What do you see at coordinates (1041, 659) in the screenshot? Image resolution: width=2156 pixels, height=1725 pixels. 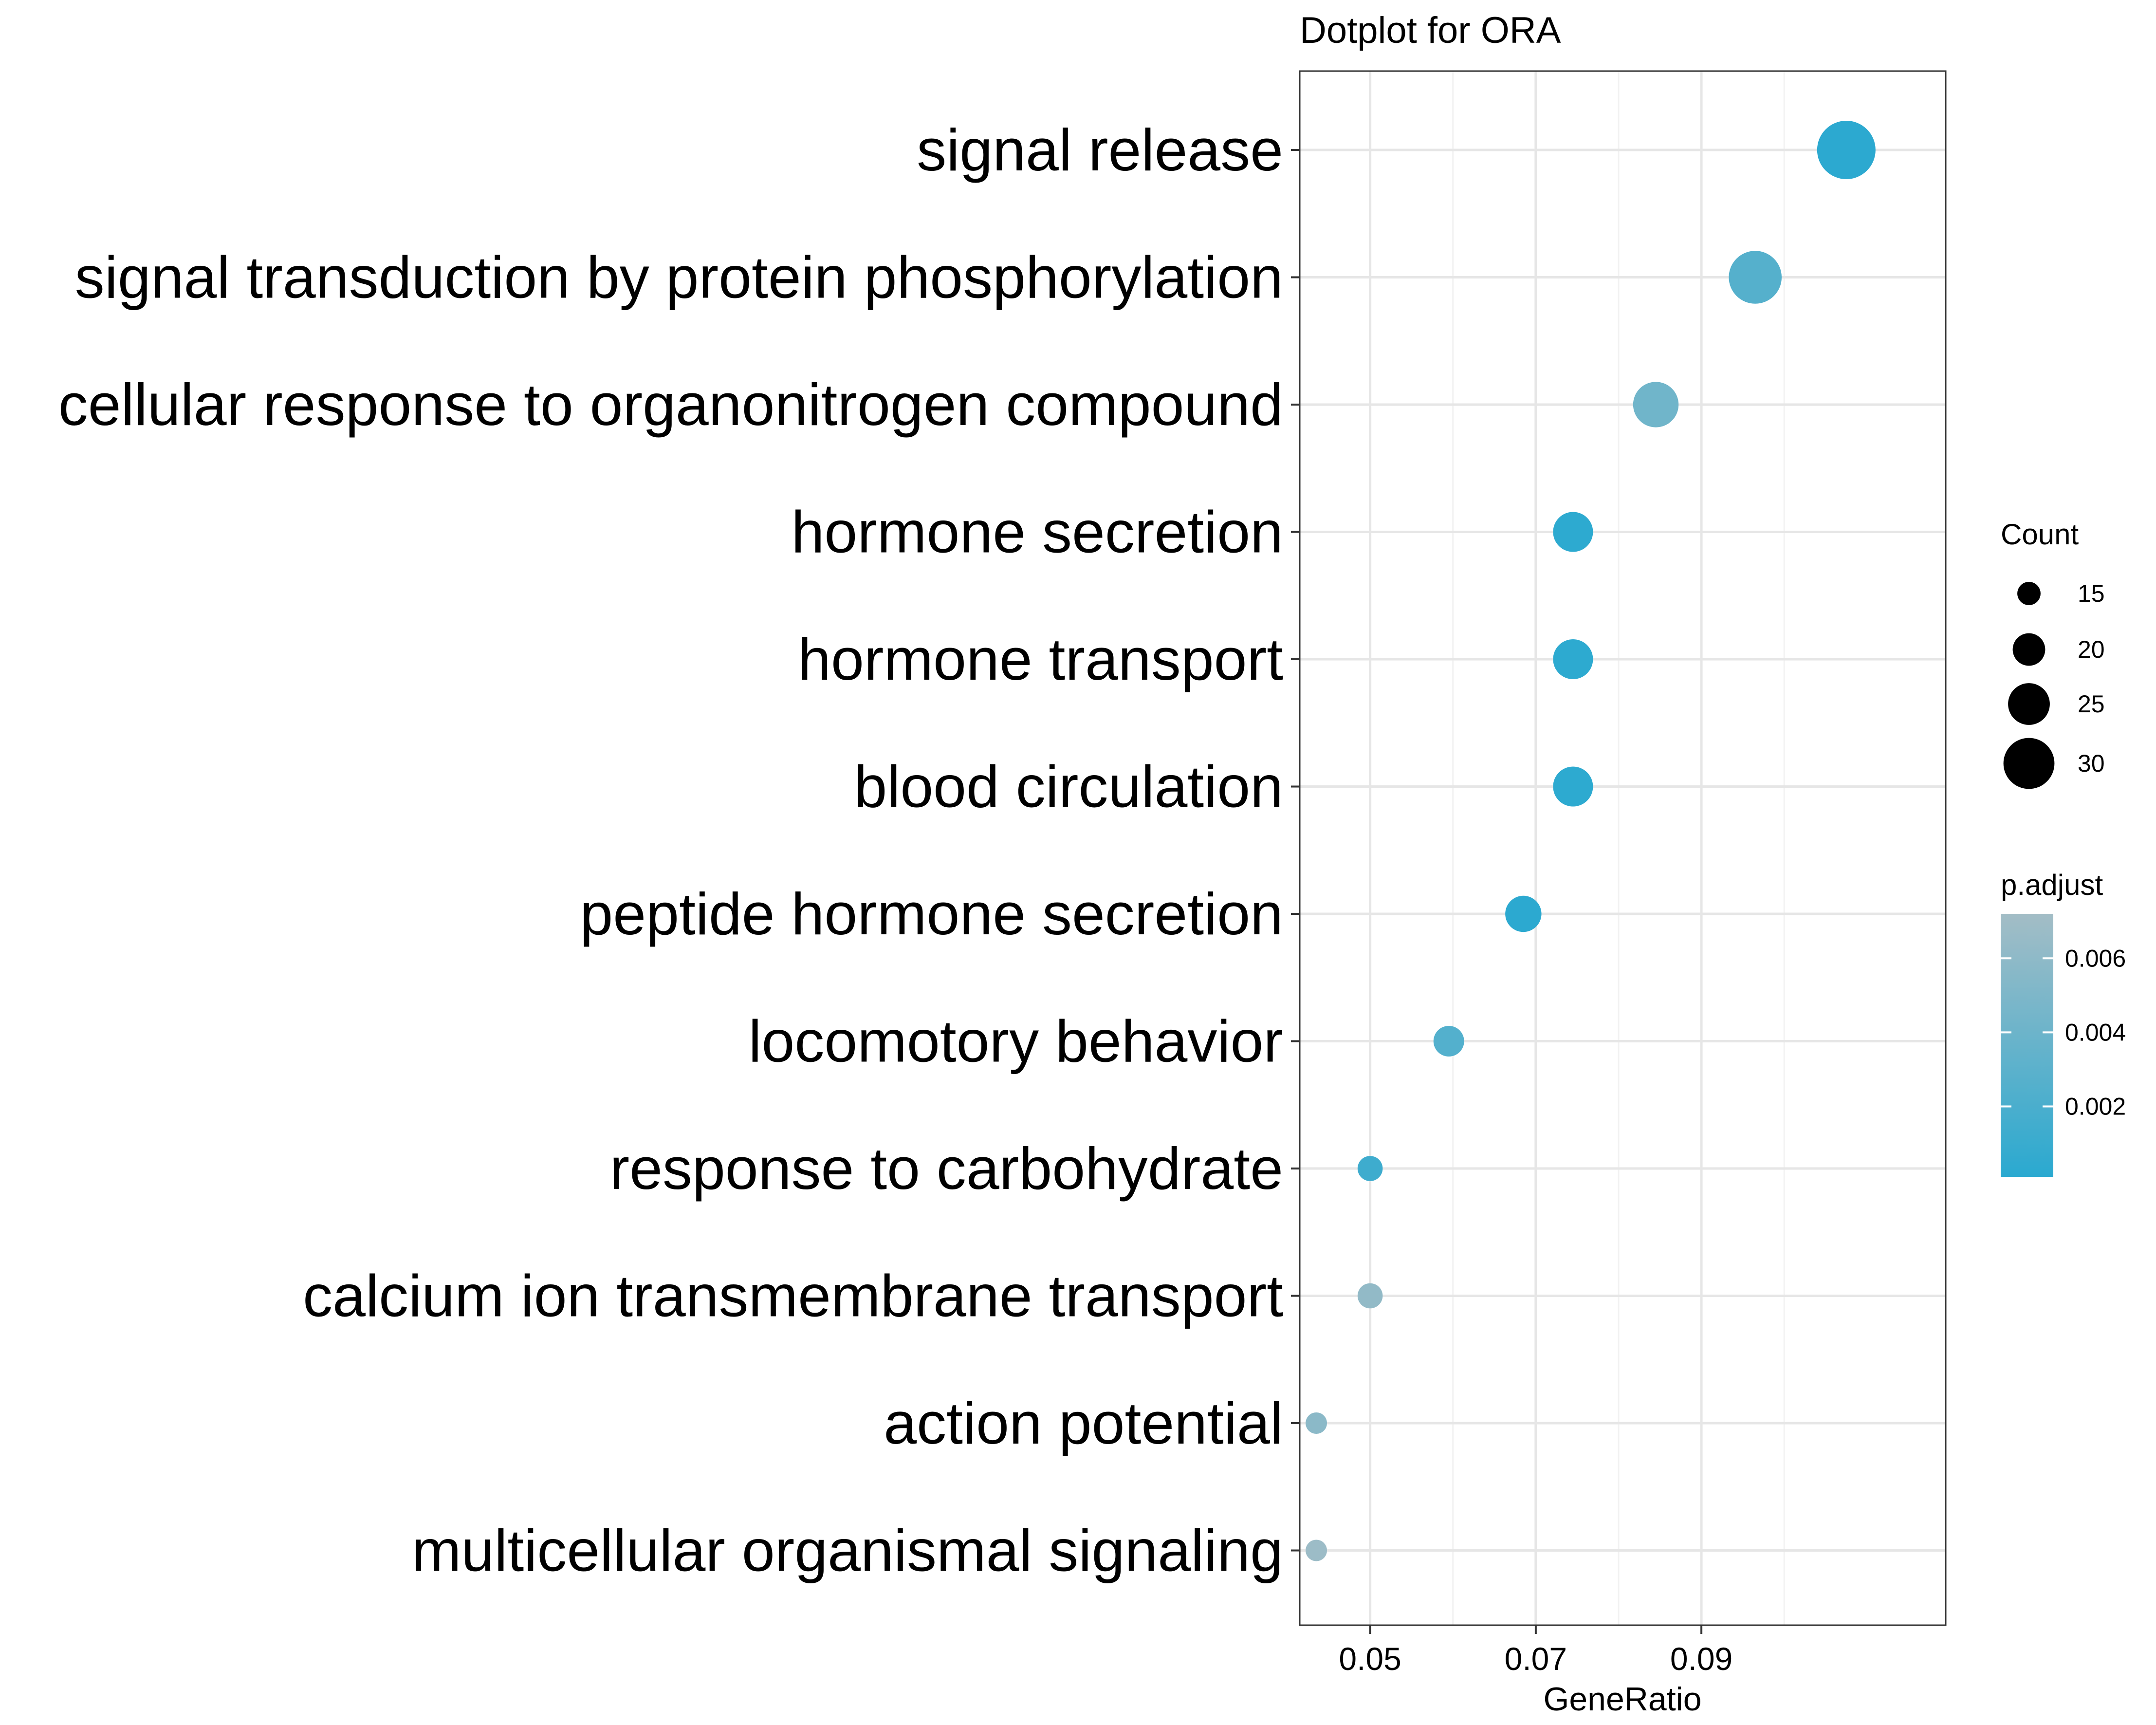 I see `y-tick-label: hormone transport` at bounding box center [1041, 659].